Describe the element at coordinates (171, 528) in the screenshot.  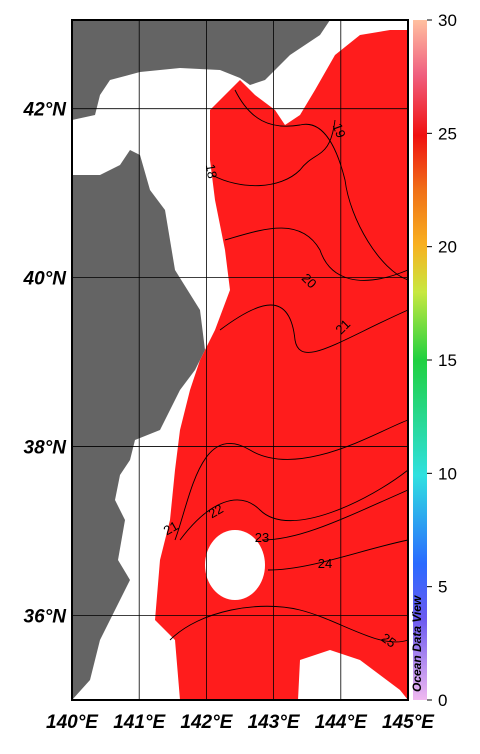
I see `contour-label: 21` at that location.